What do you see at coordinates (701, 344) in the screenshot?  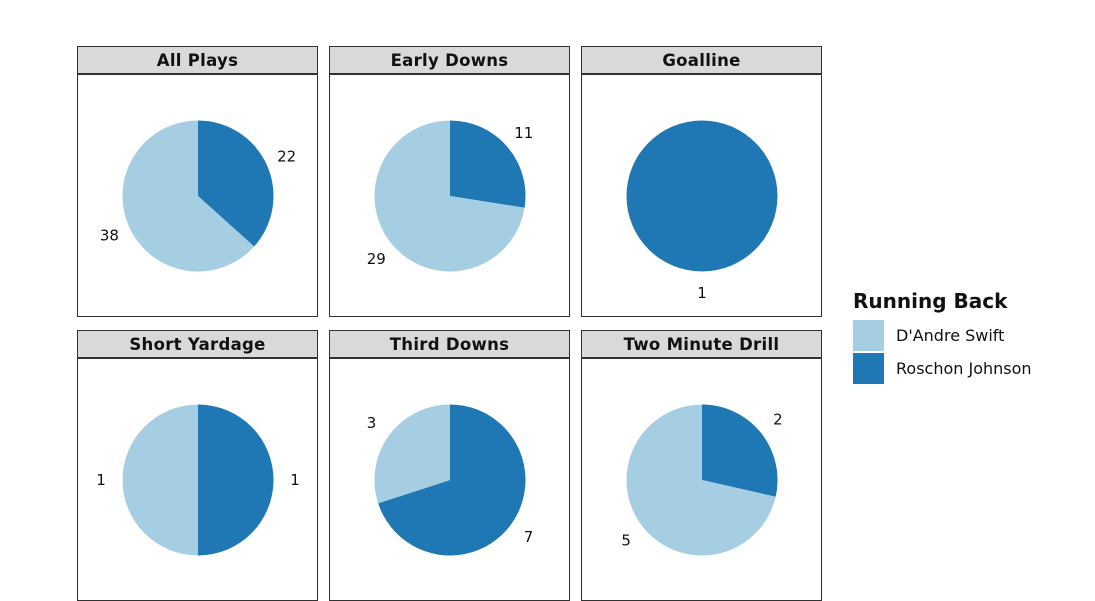 I see `facet-strip-label: Two Minute Drill` at bounding box center [701, 344].